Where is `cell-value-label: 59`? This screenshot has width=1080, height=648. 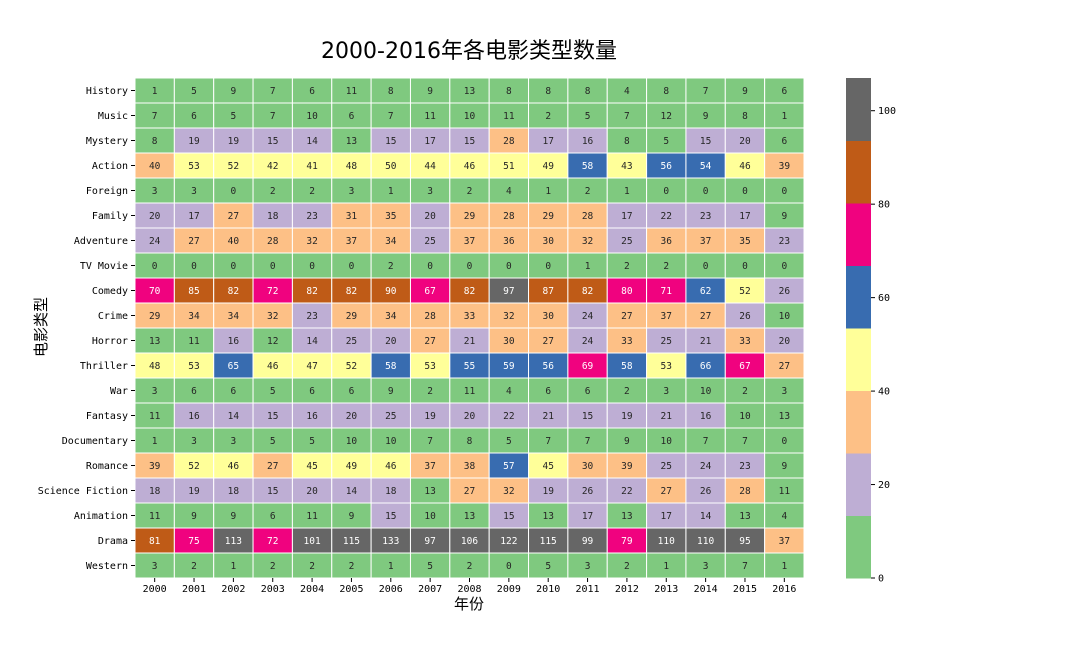
cell-value-label: 59 is located at coordinates (509, 366).